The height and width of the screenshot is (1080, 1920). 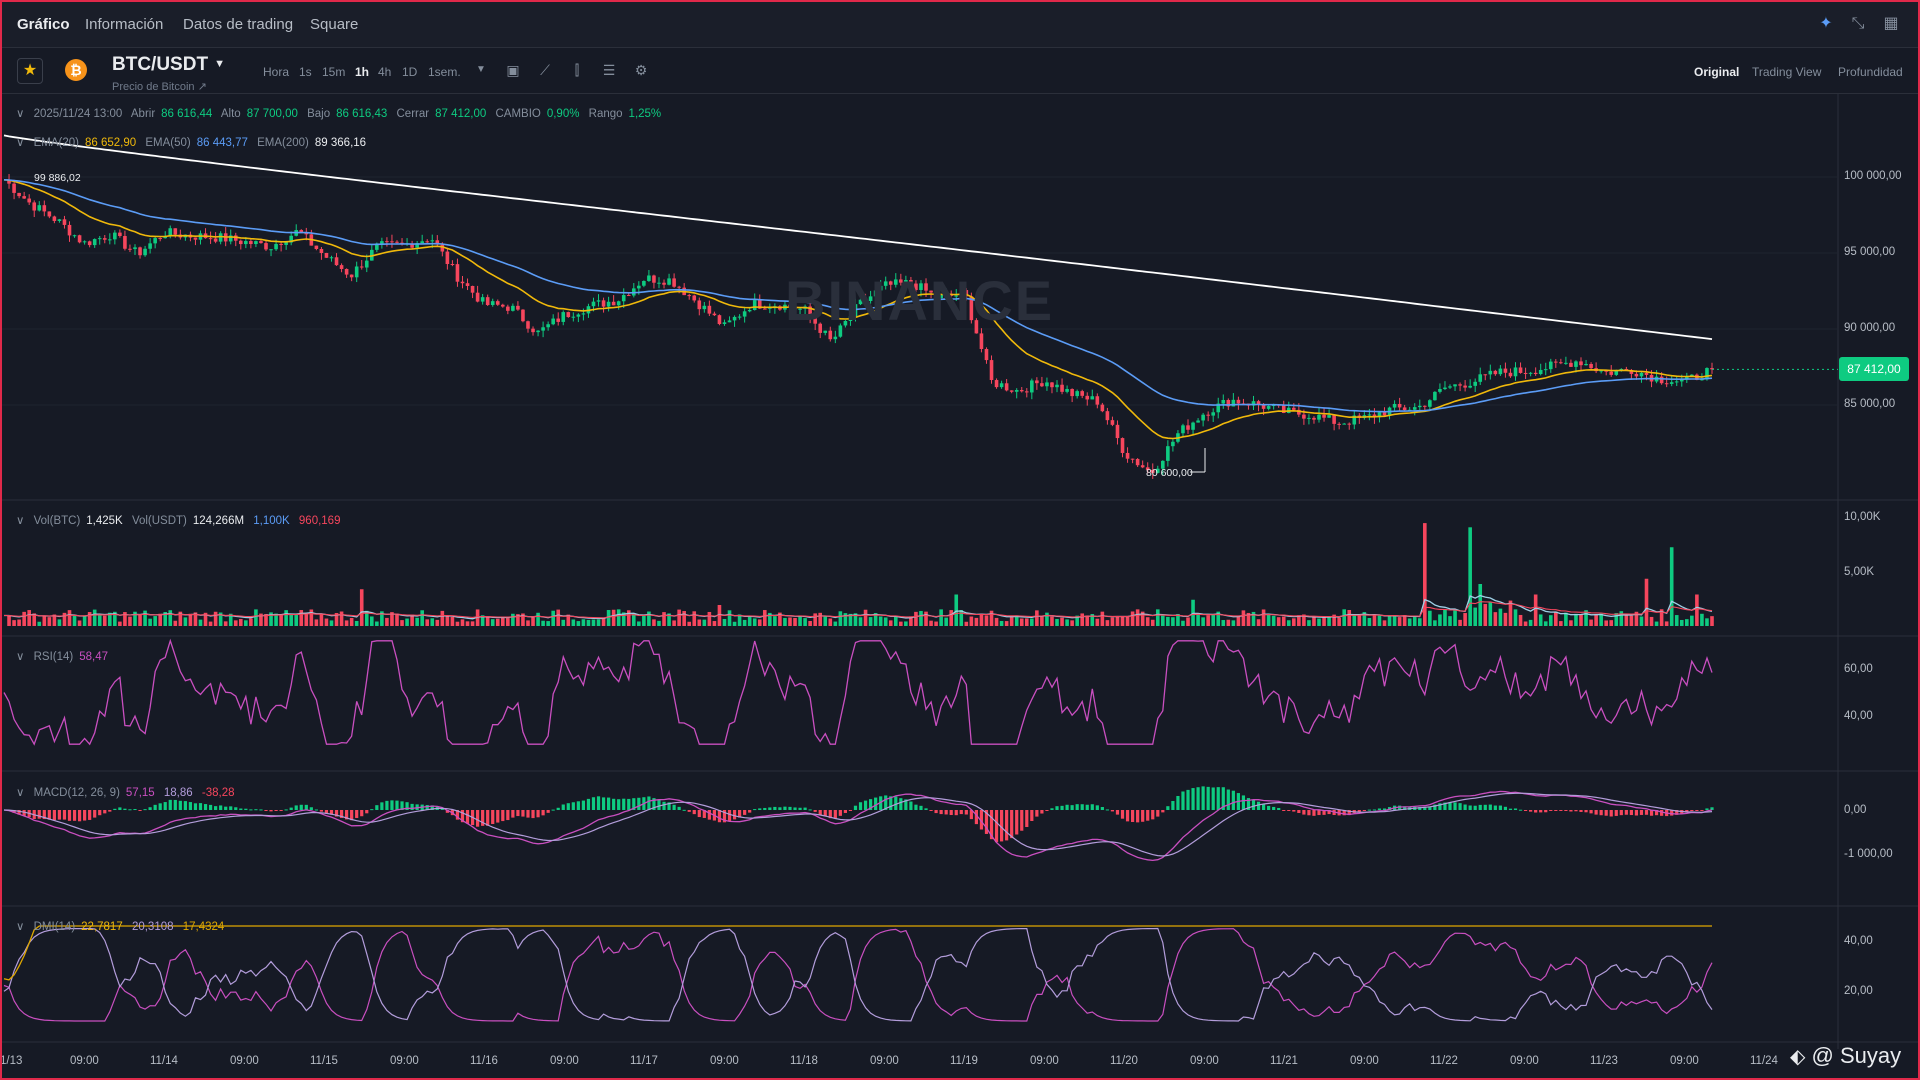 I want to click on timeframe-1d: 1D, so click(x=410, y=72).